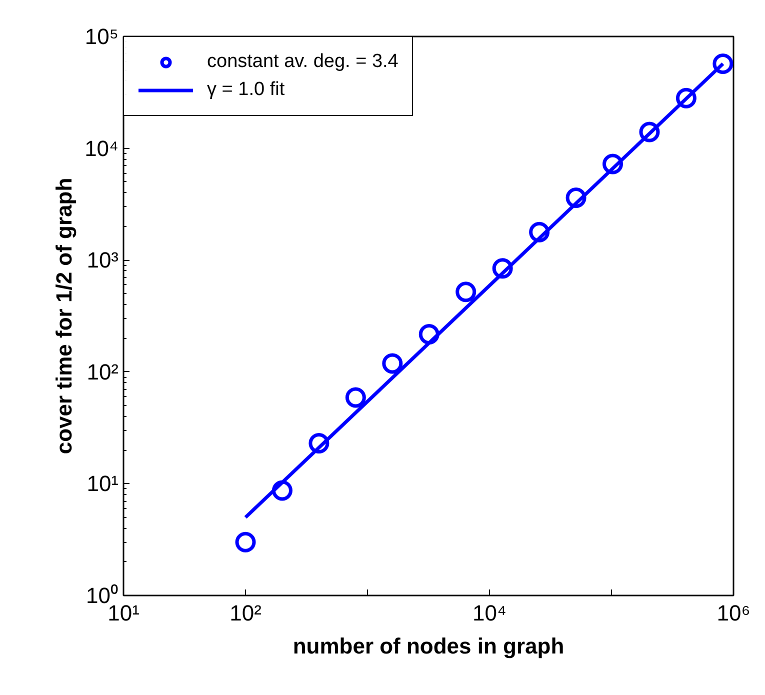 The image size is (765, 695). What do you see at coordinates (246, 90) in the screenshot?
I see `legend-label: γ = 1.0 fit` at bounding box center [246, 90].